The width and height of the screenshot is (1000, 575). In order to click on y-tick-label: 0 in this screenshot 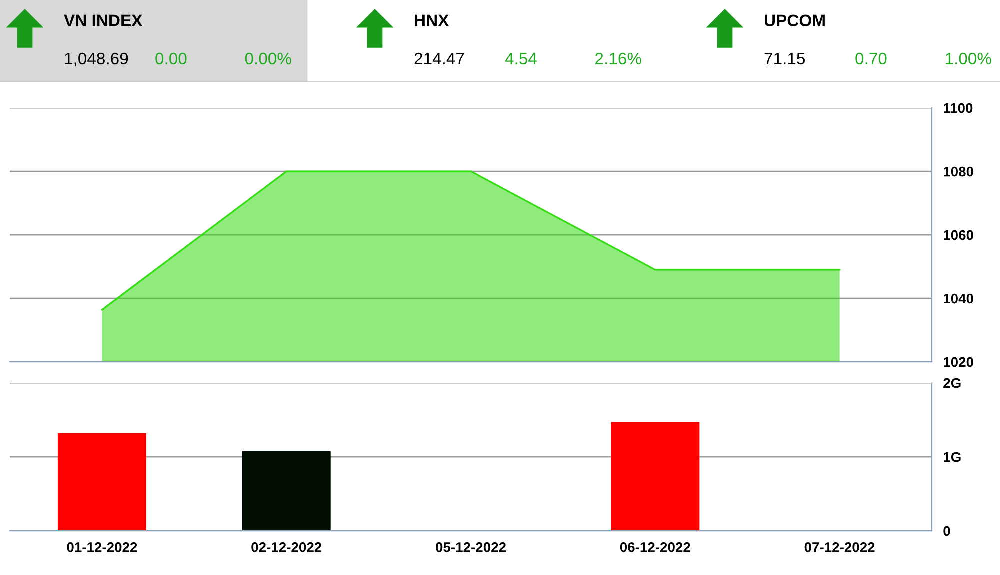, I will do `click(947, 531)`.